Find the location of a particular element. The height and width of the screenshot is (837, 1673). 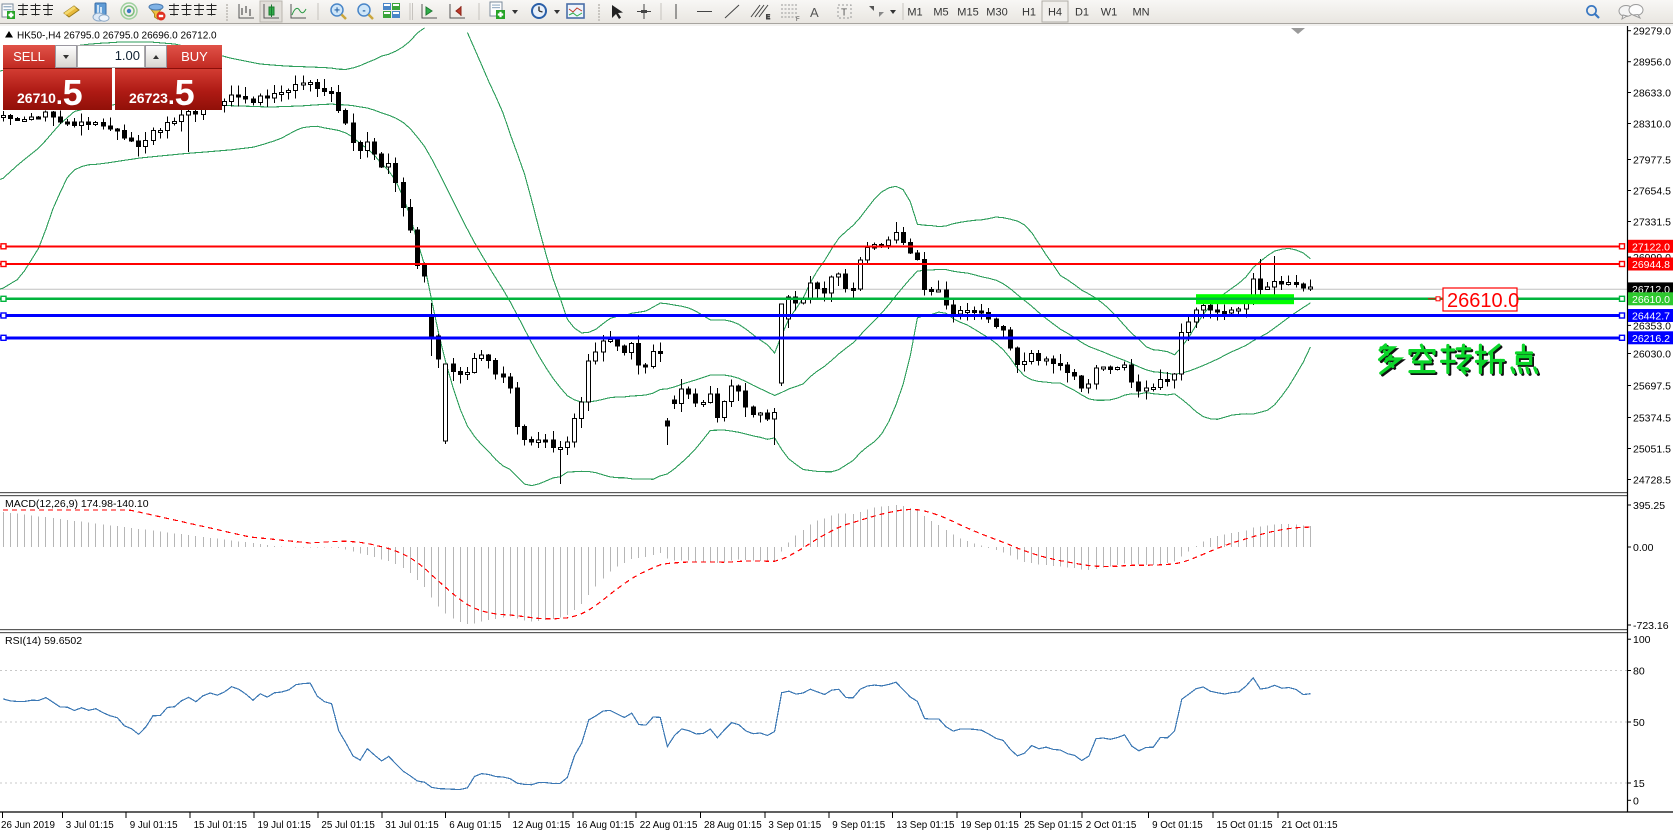

svg-text: 26353.0 is located at coordinates (1652, 326).